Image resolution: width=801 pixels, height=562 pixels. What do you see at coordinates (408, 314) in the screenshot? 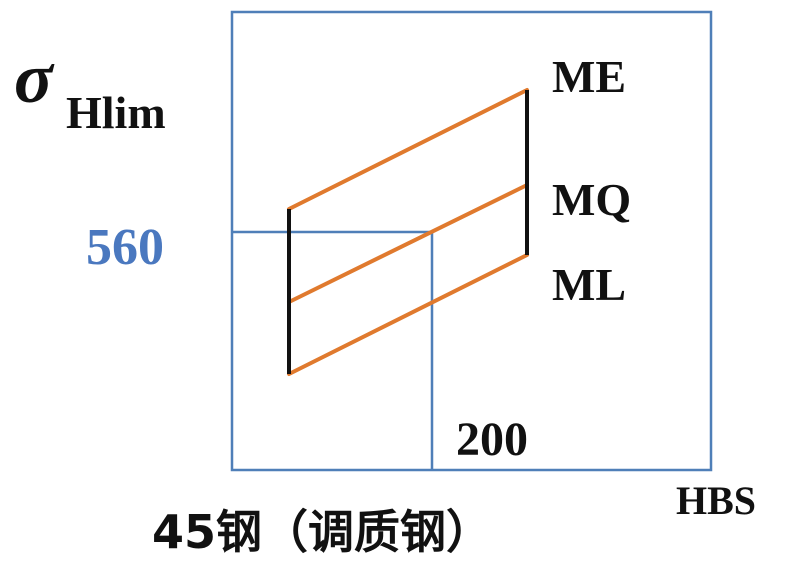
I see `line-ml` at bounding box center [408, 314].